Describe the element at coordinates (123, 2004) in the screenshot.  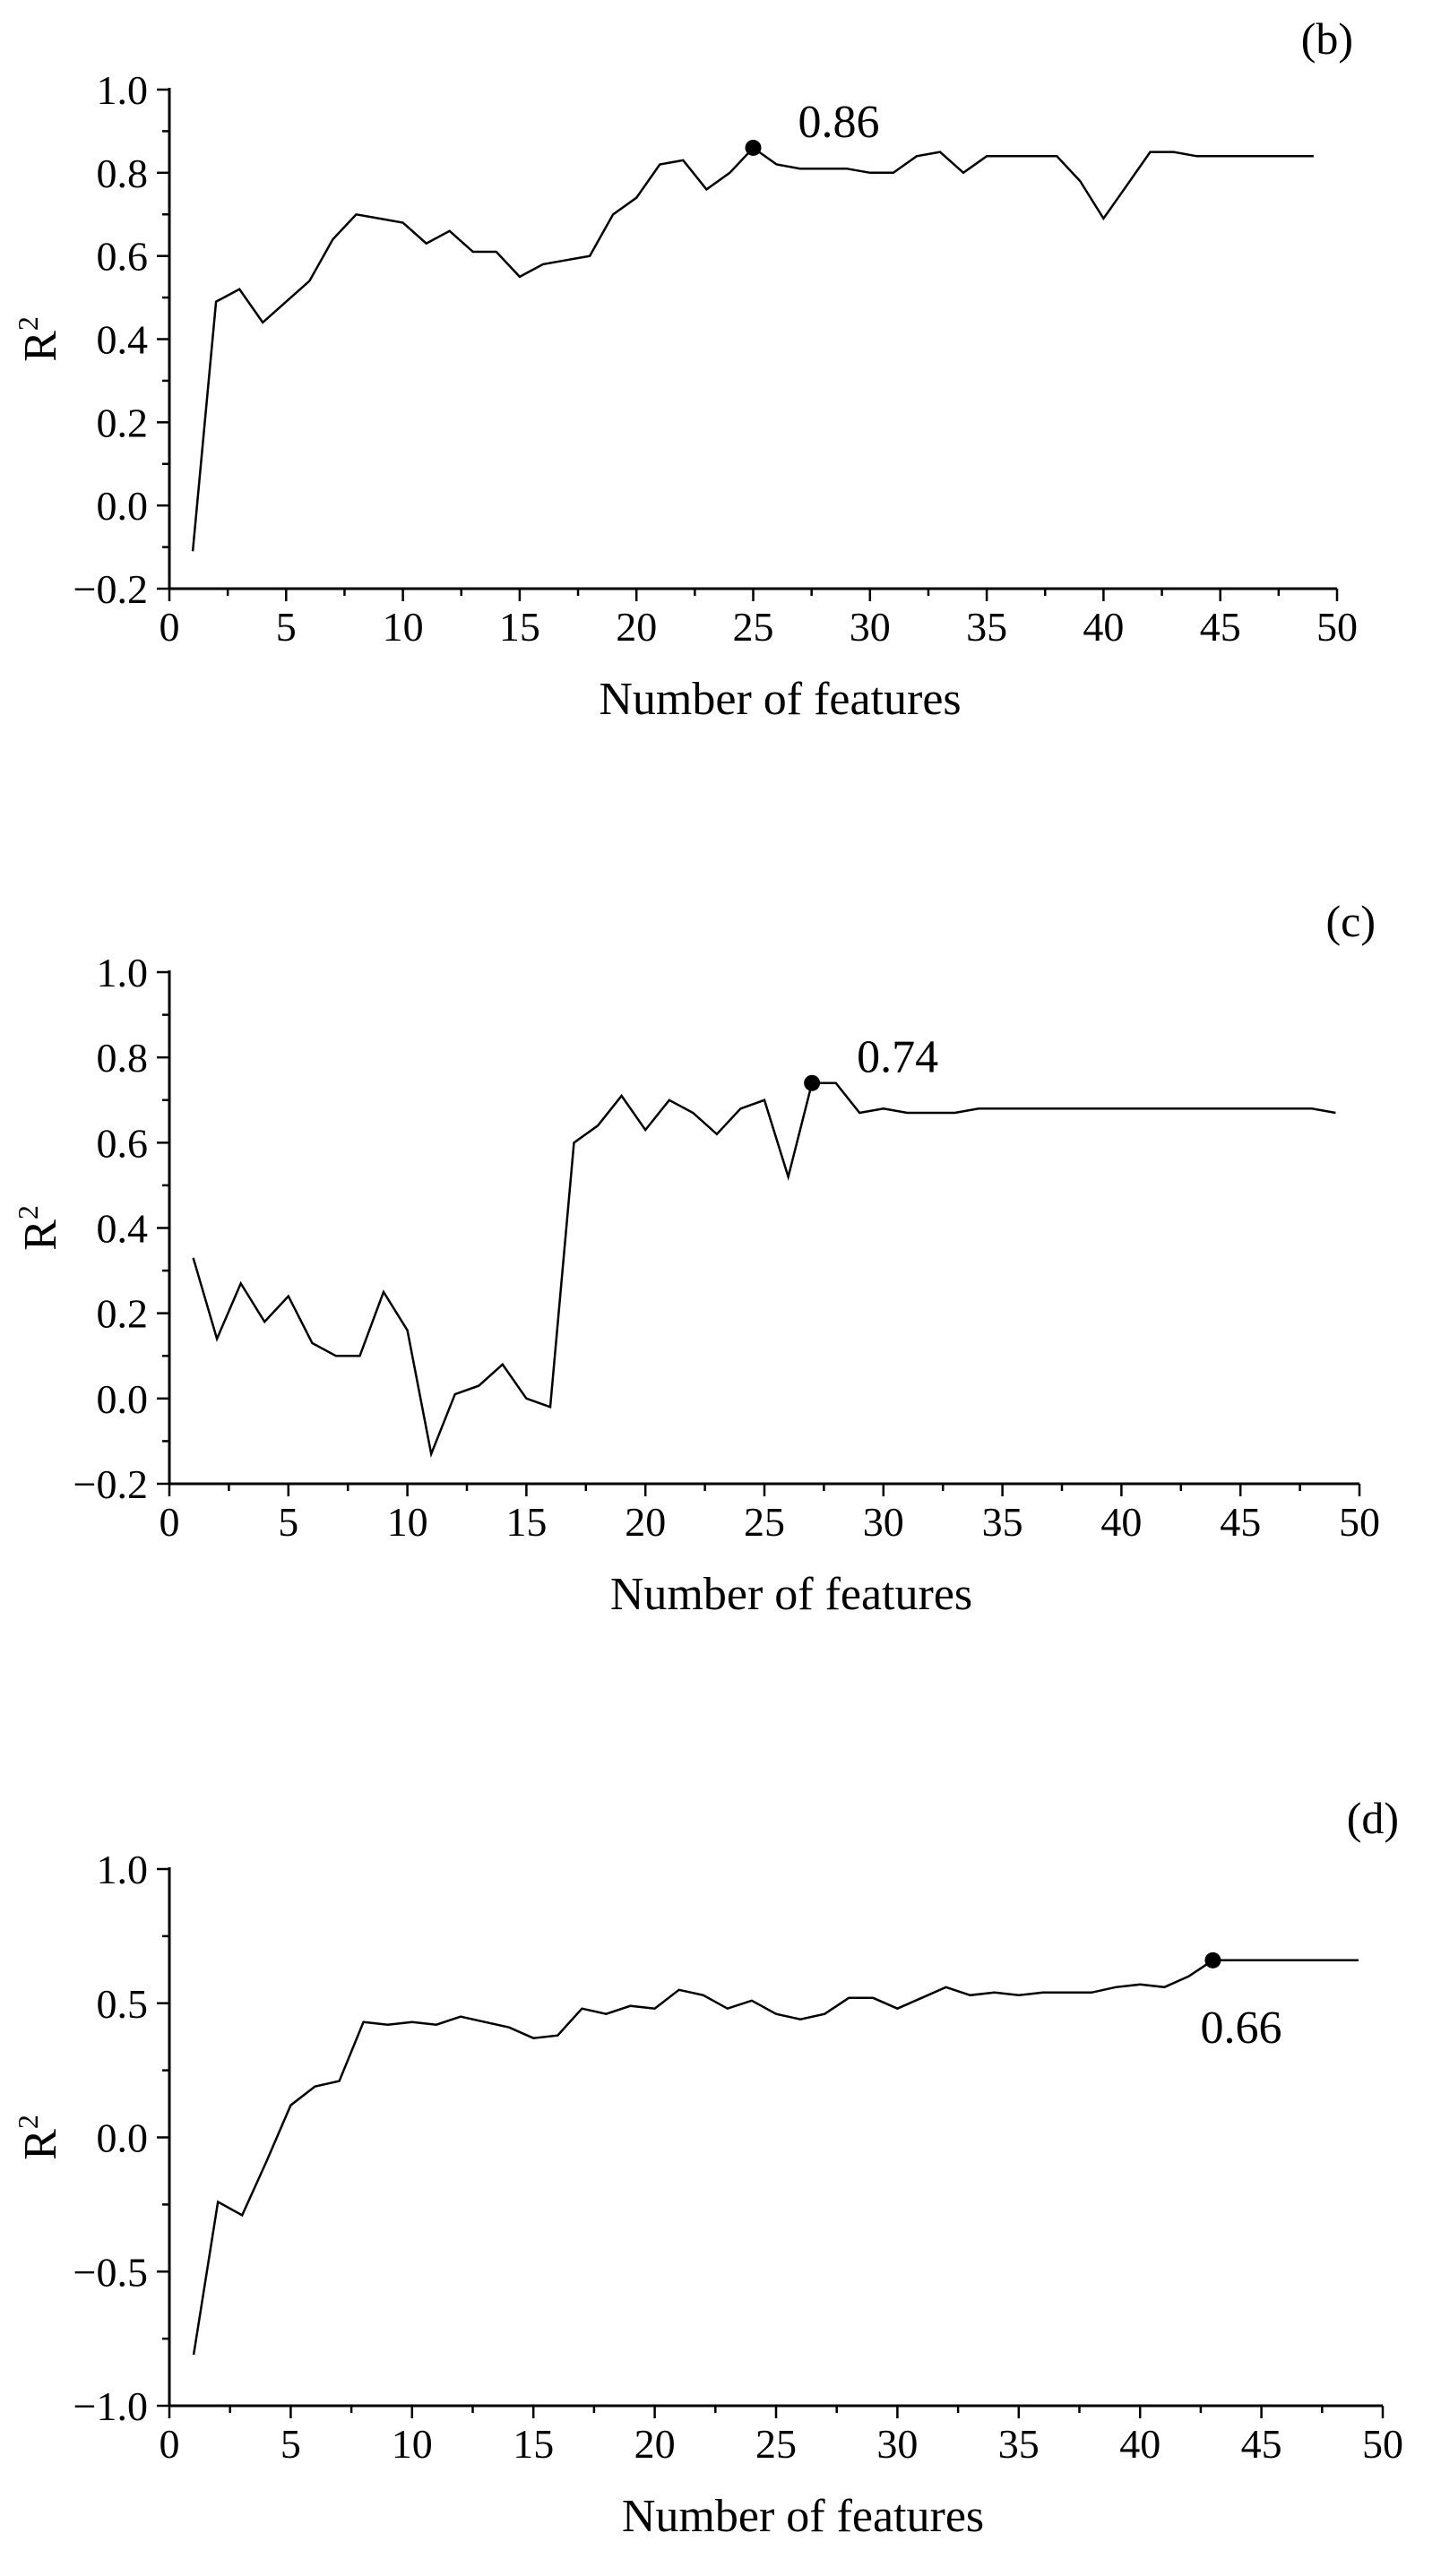
I see `y-tick-label: 0.5` at that location.